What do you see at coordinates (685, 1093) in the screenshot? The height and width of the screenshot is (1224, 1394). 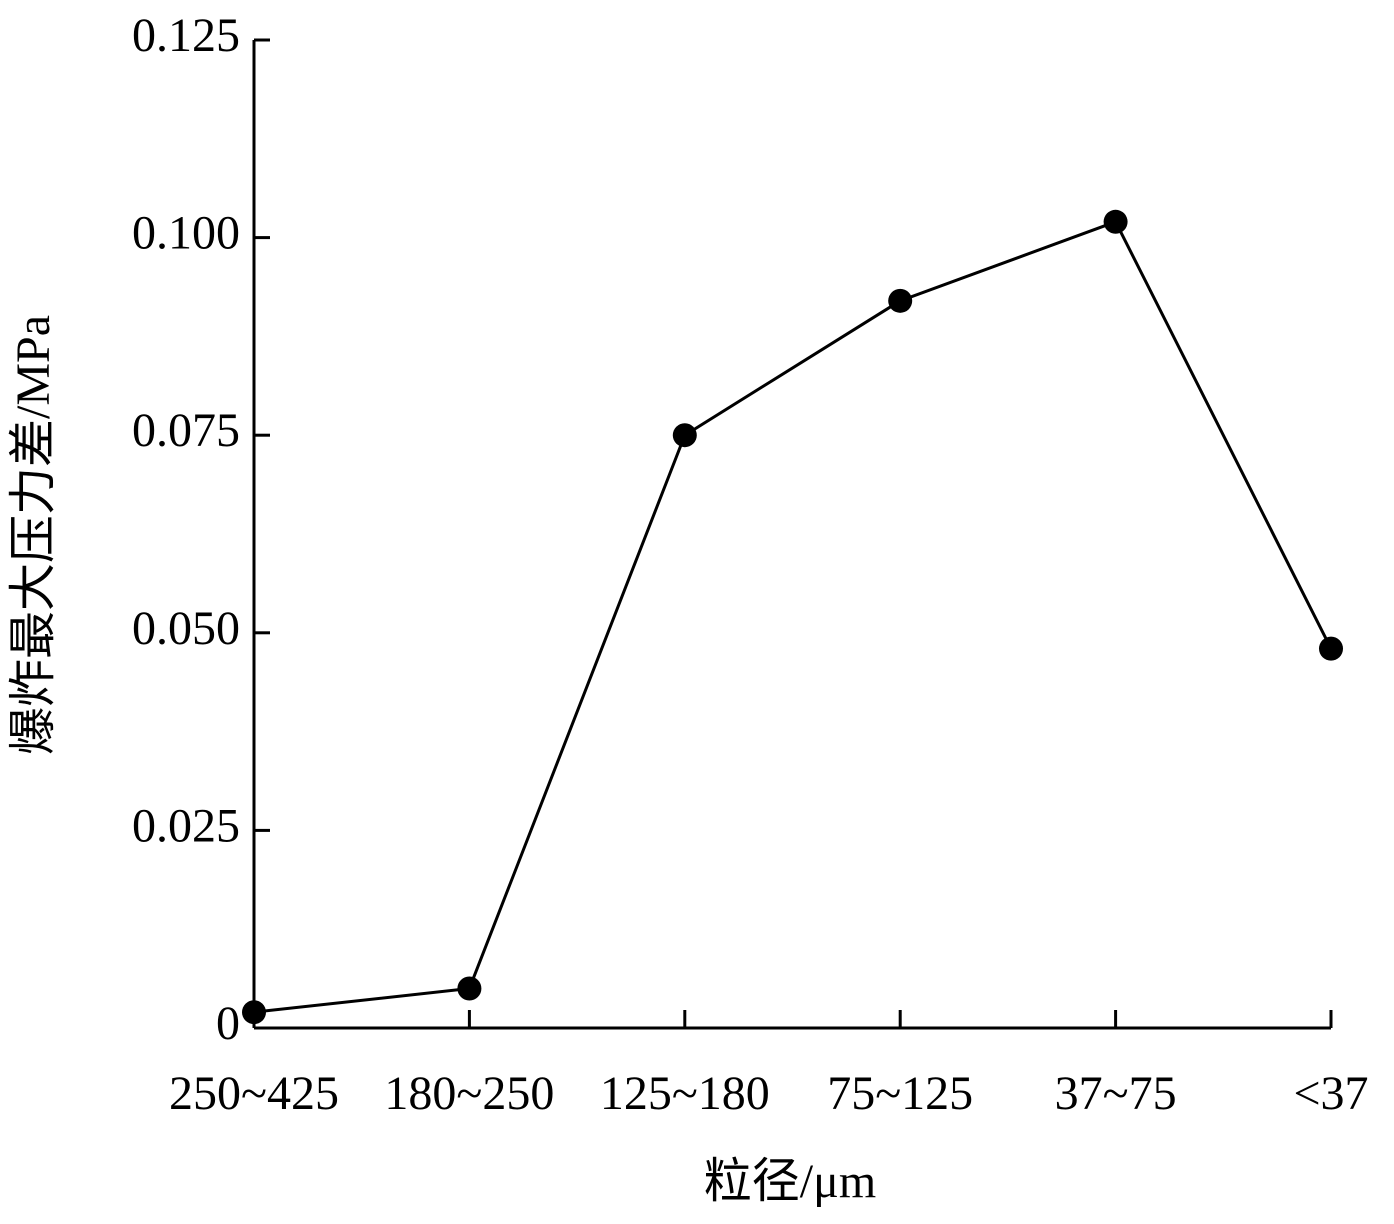 I see `x-tick-label: 125~180` at bounding box center [685, 1093].